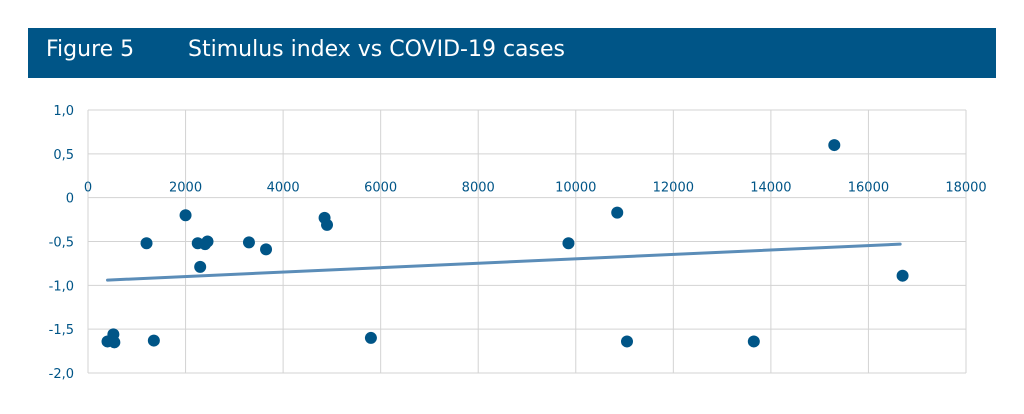  What do you see at coordinates (88, 188) in the screenshot?
I see `x-tick-label: 0` at bounding box center [88, 188].